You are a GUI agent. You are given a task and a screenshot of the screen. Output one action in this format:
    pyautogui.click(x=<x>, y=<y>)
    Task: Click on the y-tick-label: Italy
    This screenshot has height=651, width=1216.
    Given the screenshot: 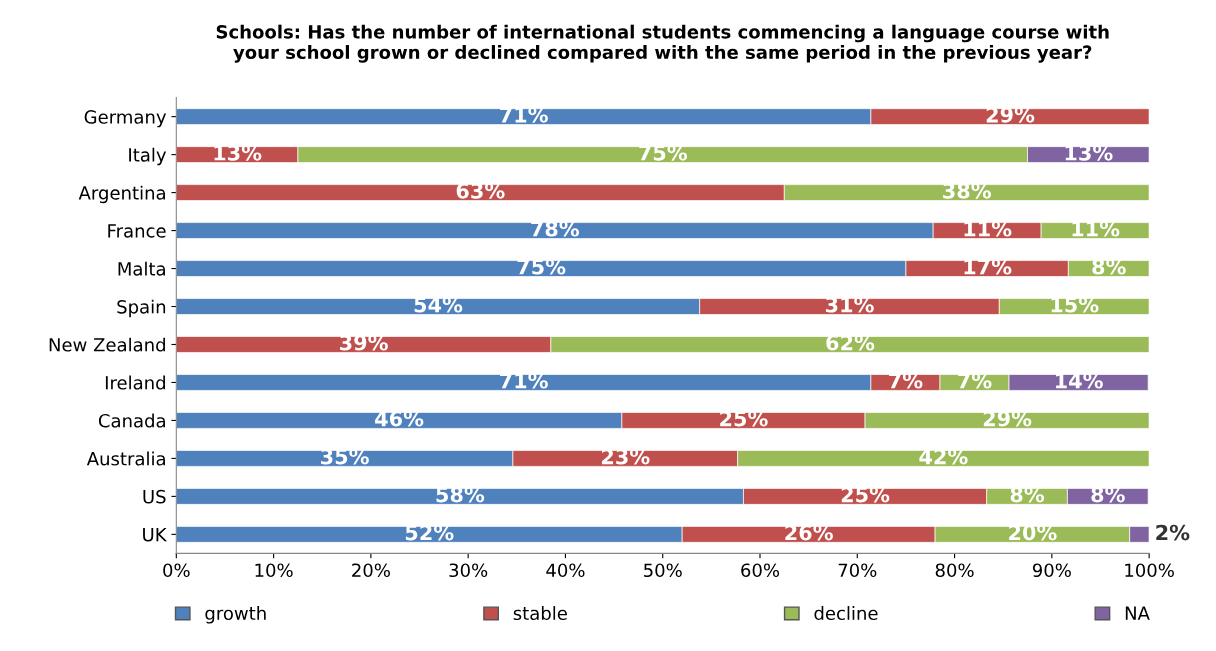 What is the action you would take?
    pyautogui.click(x=148, y=156)
    